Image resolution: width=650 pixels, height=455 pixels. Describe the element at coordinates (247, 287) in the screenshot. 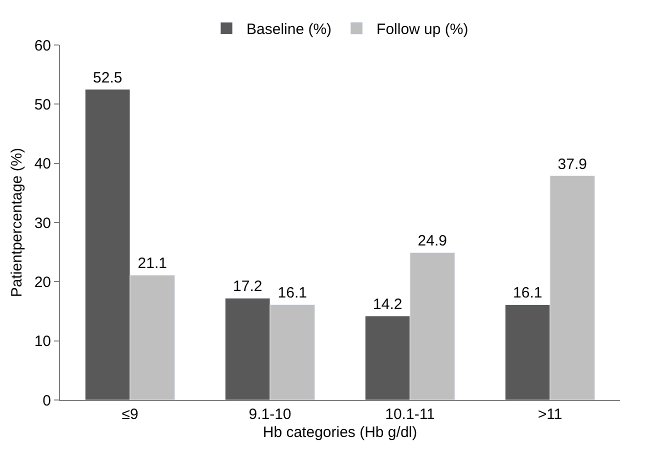

I see `data-label: 17.2` at that location.